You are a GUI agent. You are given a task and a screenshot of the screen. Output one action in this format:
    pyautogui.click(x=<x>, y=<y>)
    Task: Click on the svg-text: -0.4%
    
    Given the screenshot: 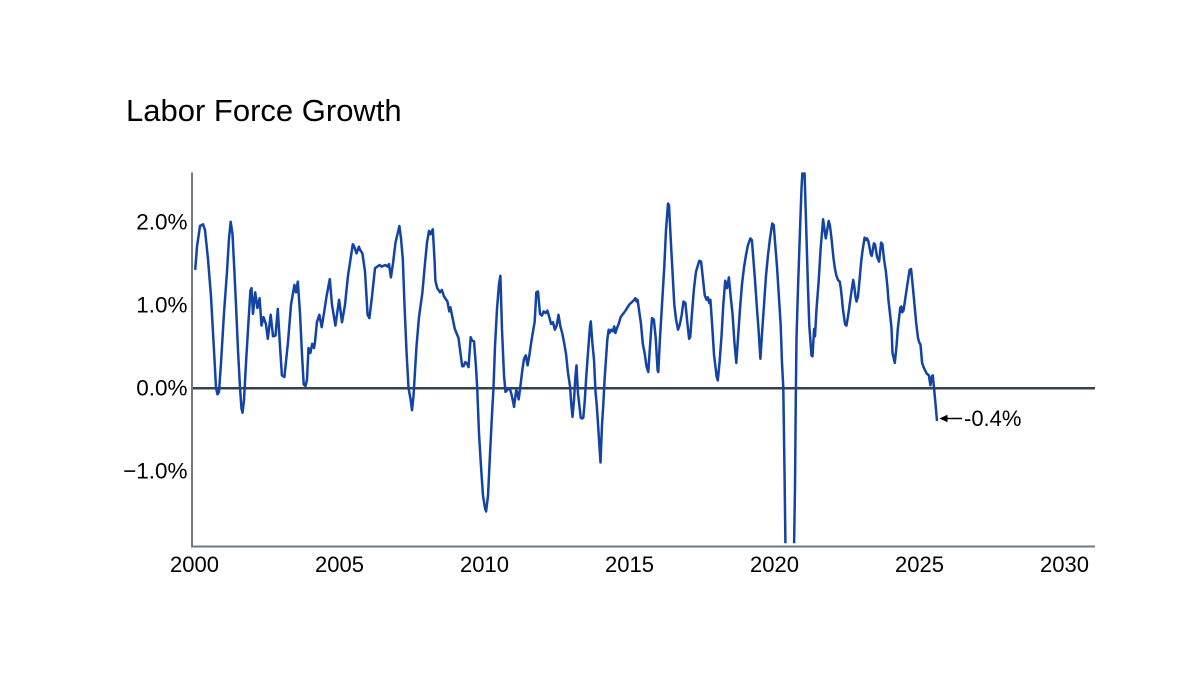 What is the action you would take?
    pyautogui.click(x=992, y=418)
    